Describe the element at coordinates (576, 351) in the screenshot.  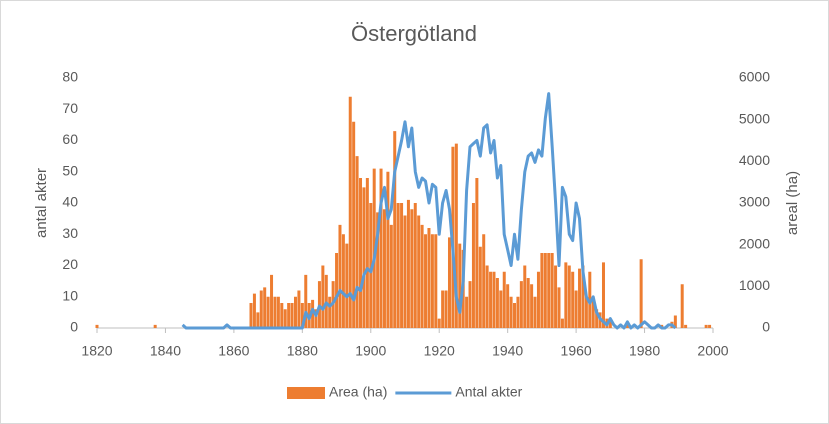
I see `x-tick-label: 1960` at that location.